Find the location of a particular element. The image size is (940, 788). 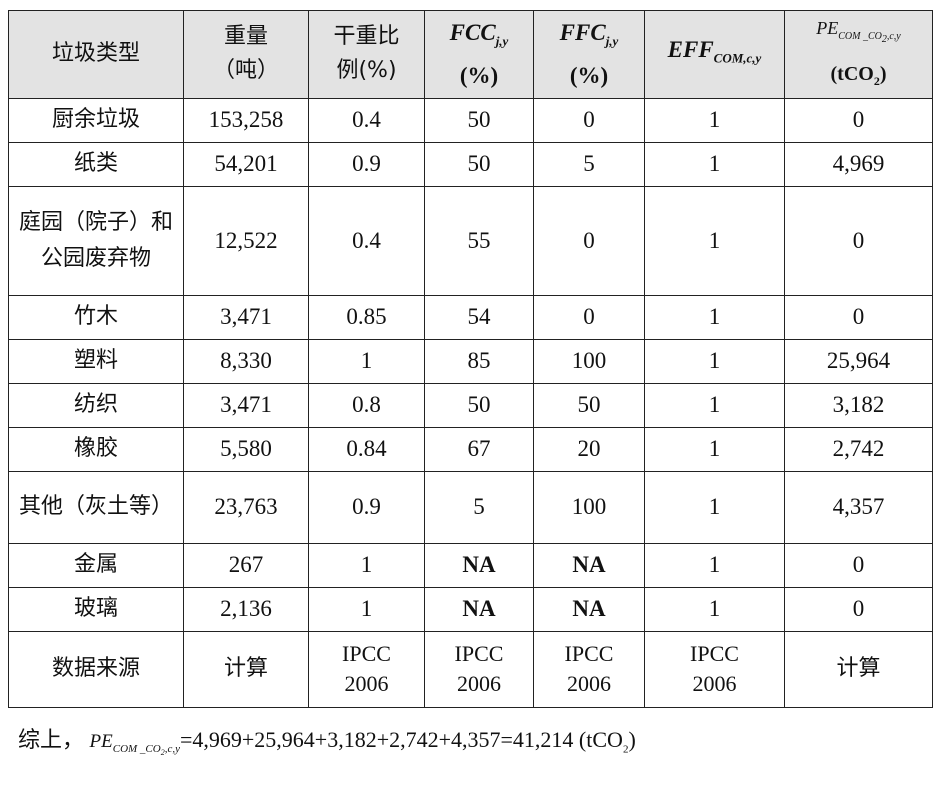

cell-type: 金属 is located at coordinates (96, 565).